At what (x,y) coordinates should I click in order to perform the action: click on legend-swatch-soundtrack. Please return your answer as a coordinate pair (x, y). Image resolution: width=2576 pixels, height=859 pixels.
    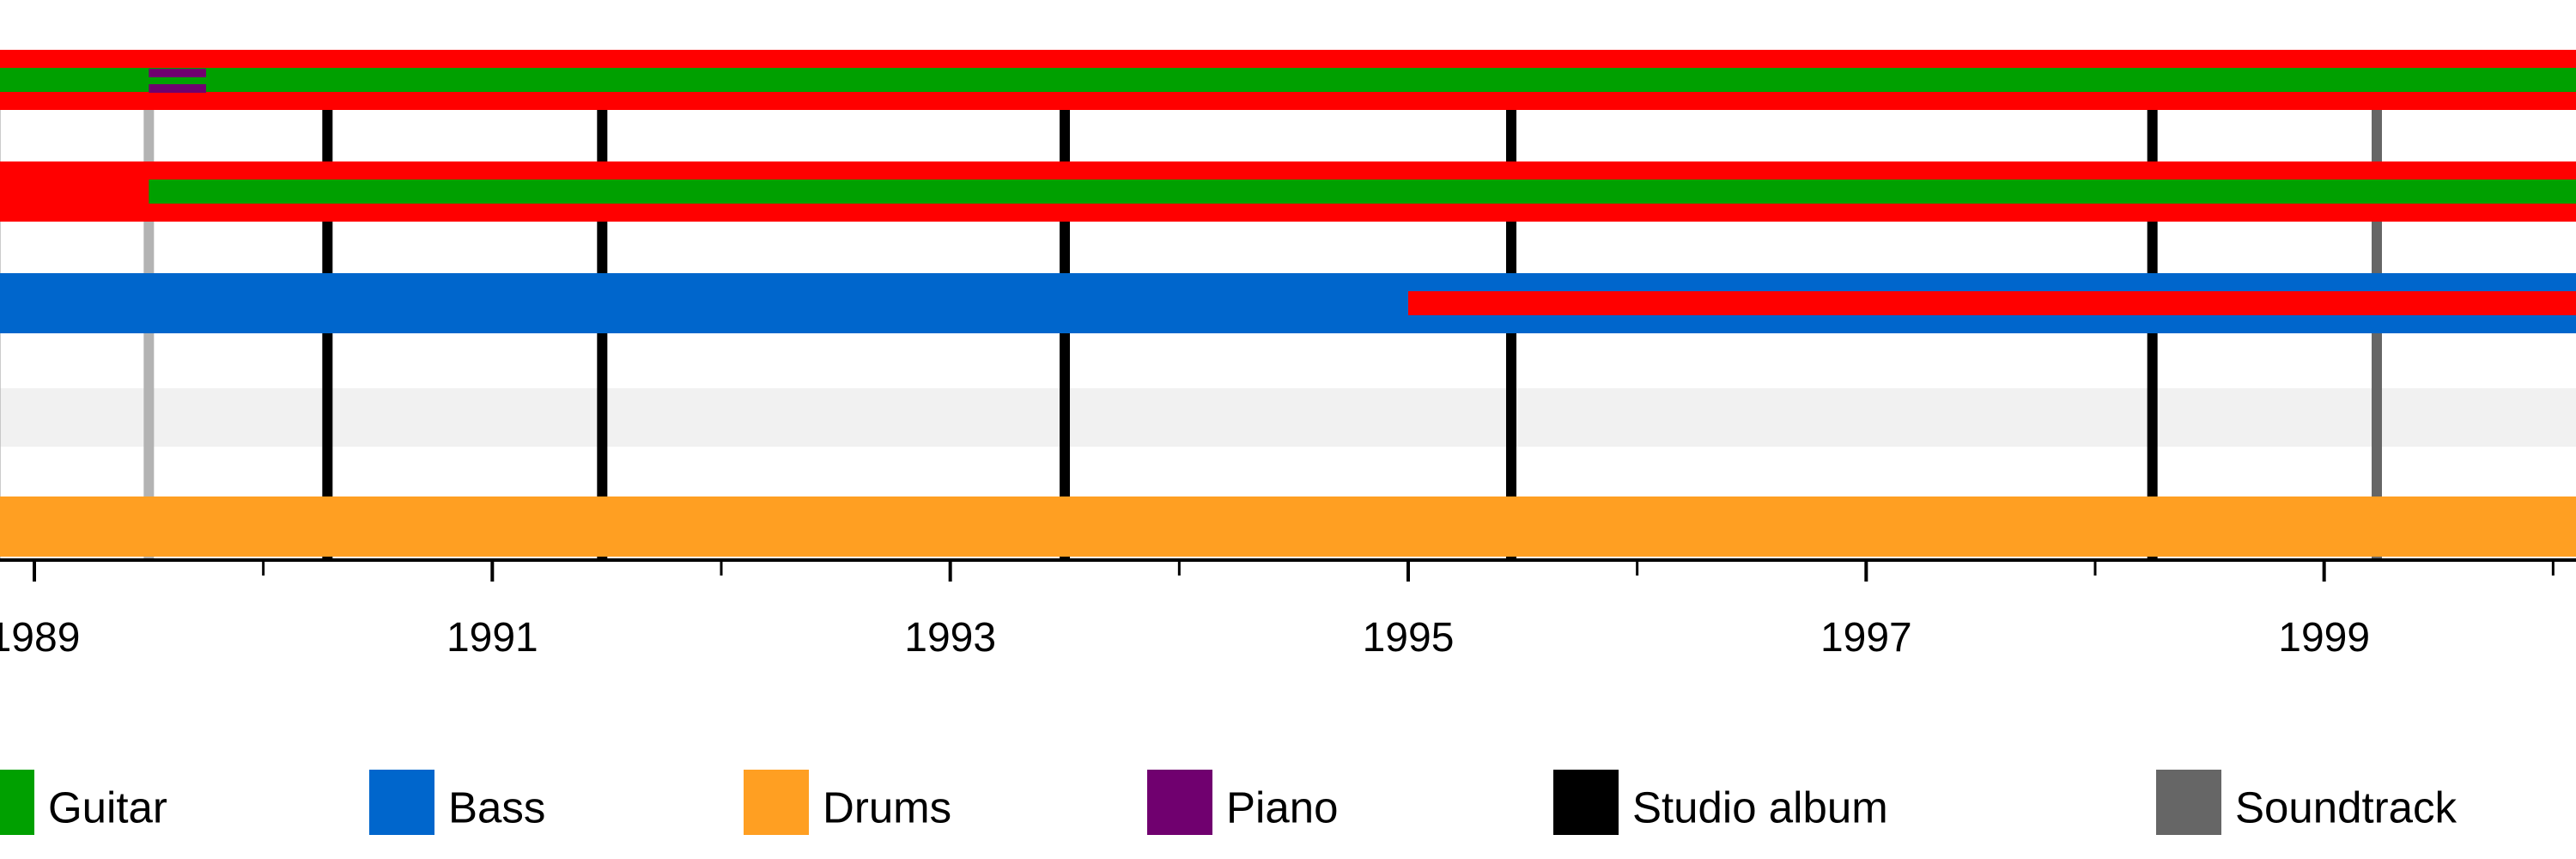
    Looking at the image, I should click on (2188, 803).